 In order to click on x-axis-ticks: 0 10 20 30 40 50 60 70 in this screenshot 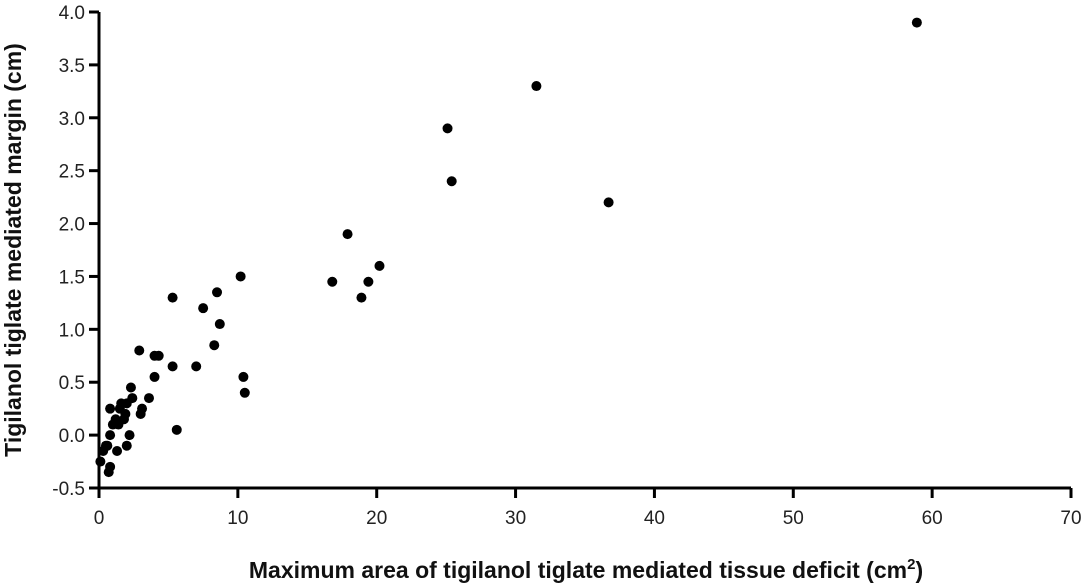, I will do `click(588, 508)`.